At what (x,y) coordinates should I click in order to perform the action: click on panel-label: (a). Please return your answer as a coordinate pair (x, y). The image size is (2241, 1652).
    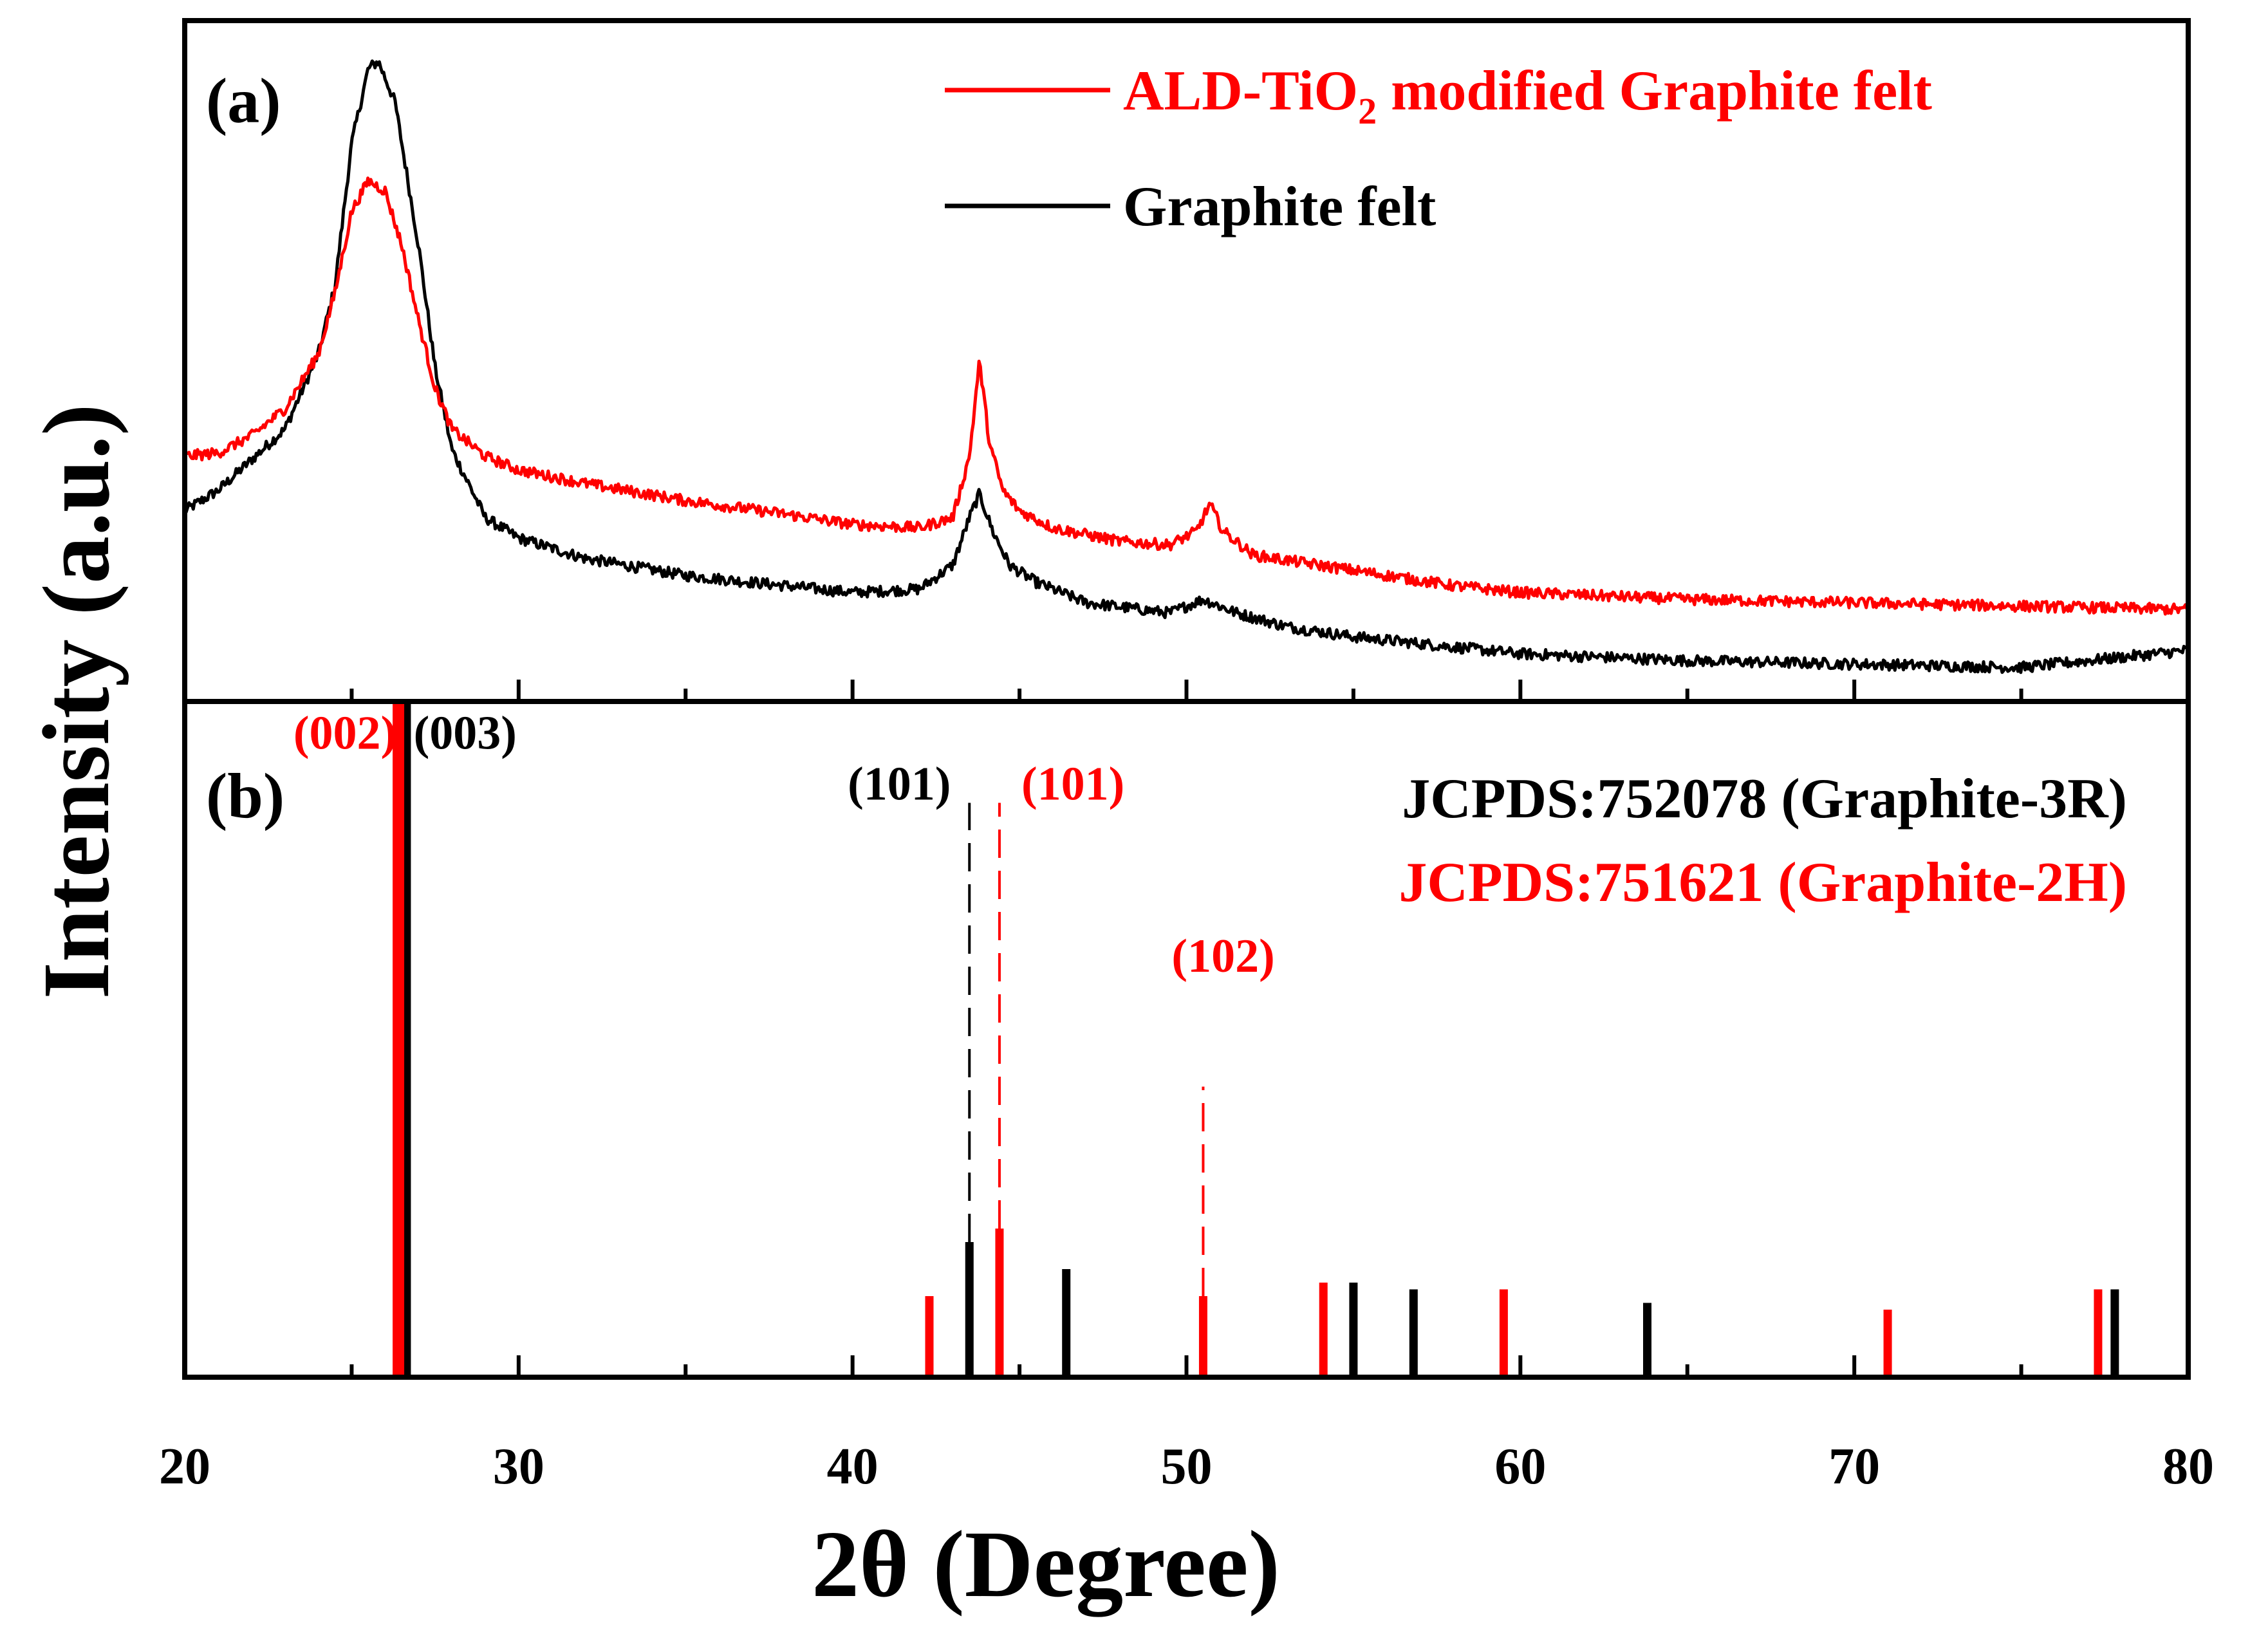
    Looking at the image, I should click on (243, 101).